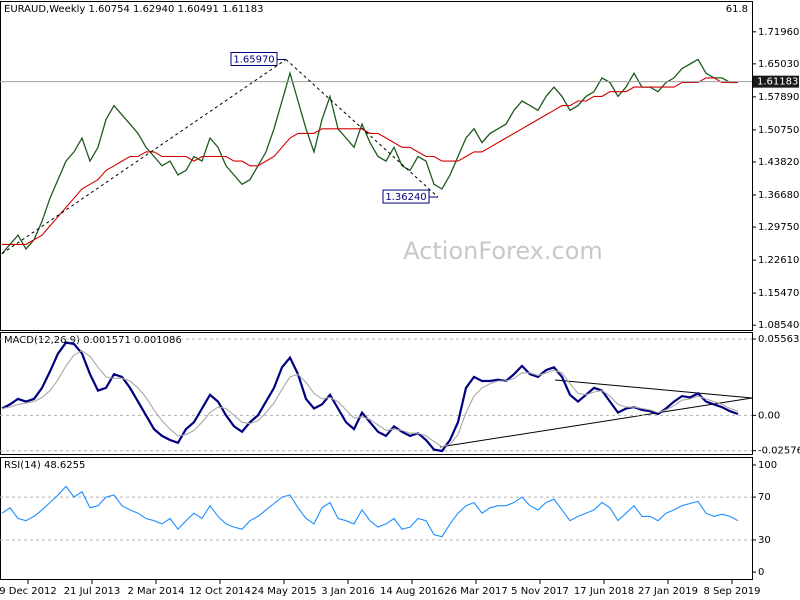 The image size is (800, 600). I want to click on y-tick-label: -0.02576, so click(779, 451).